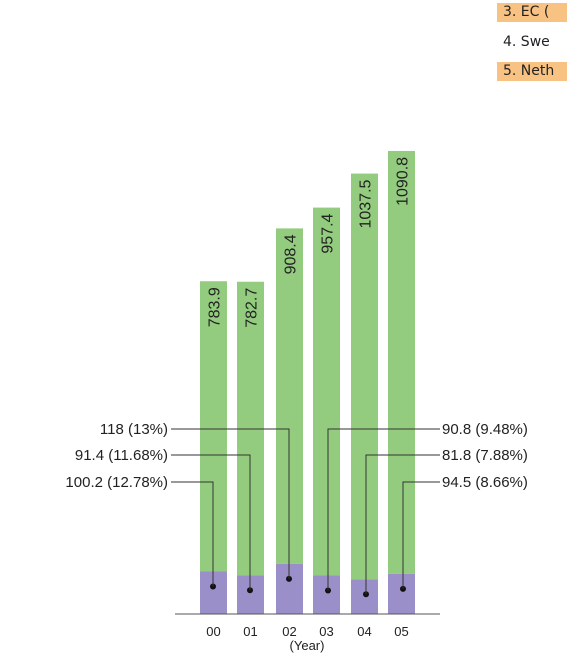 The width and height of the screenshot is (567, 663). What do you see at coordinates (121, 455) in the screenshot?
I see `callout-label-01: 91.4 (11.68%)` at bounding box center [121, 455].